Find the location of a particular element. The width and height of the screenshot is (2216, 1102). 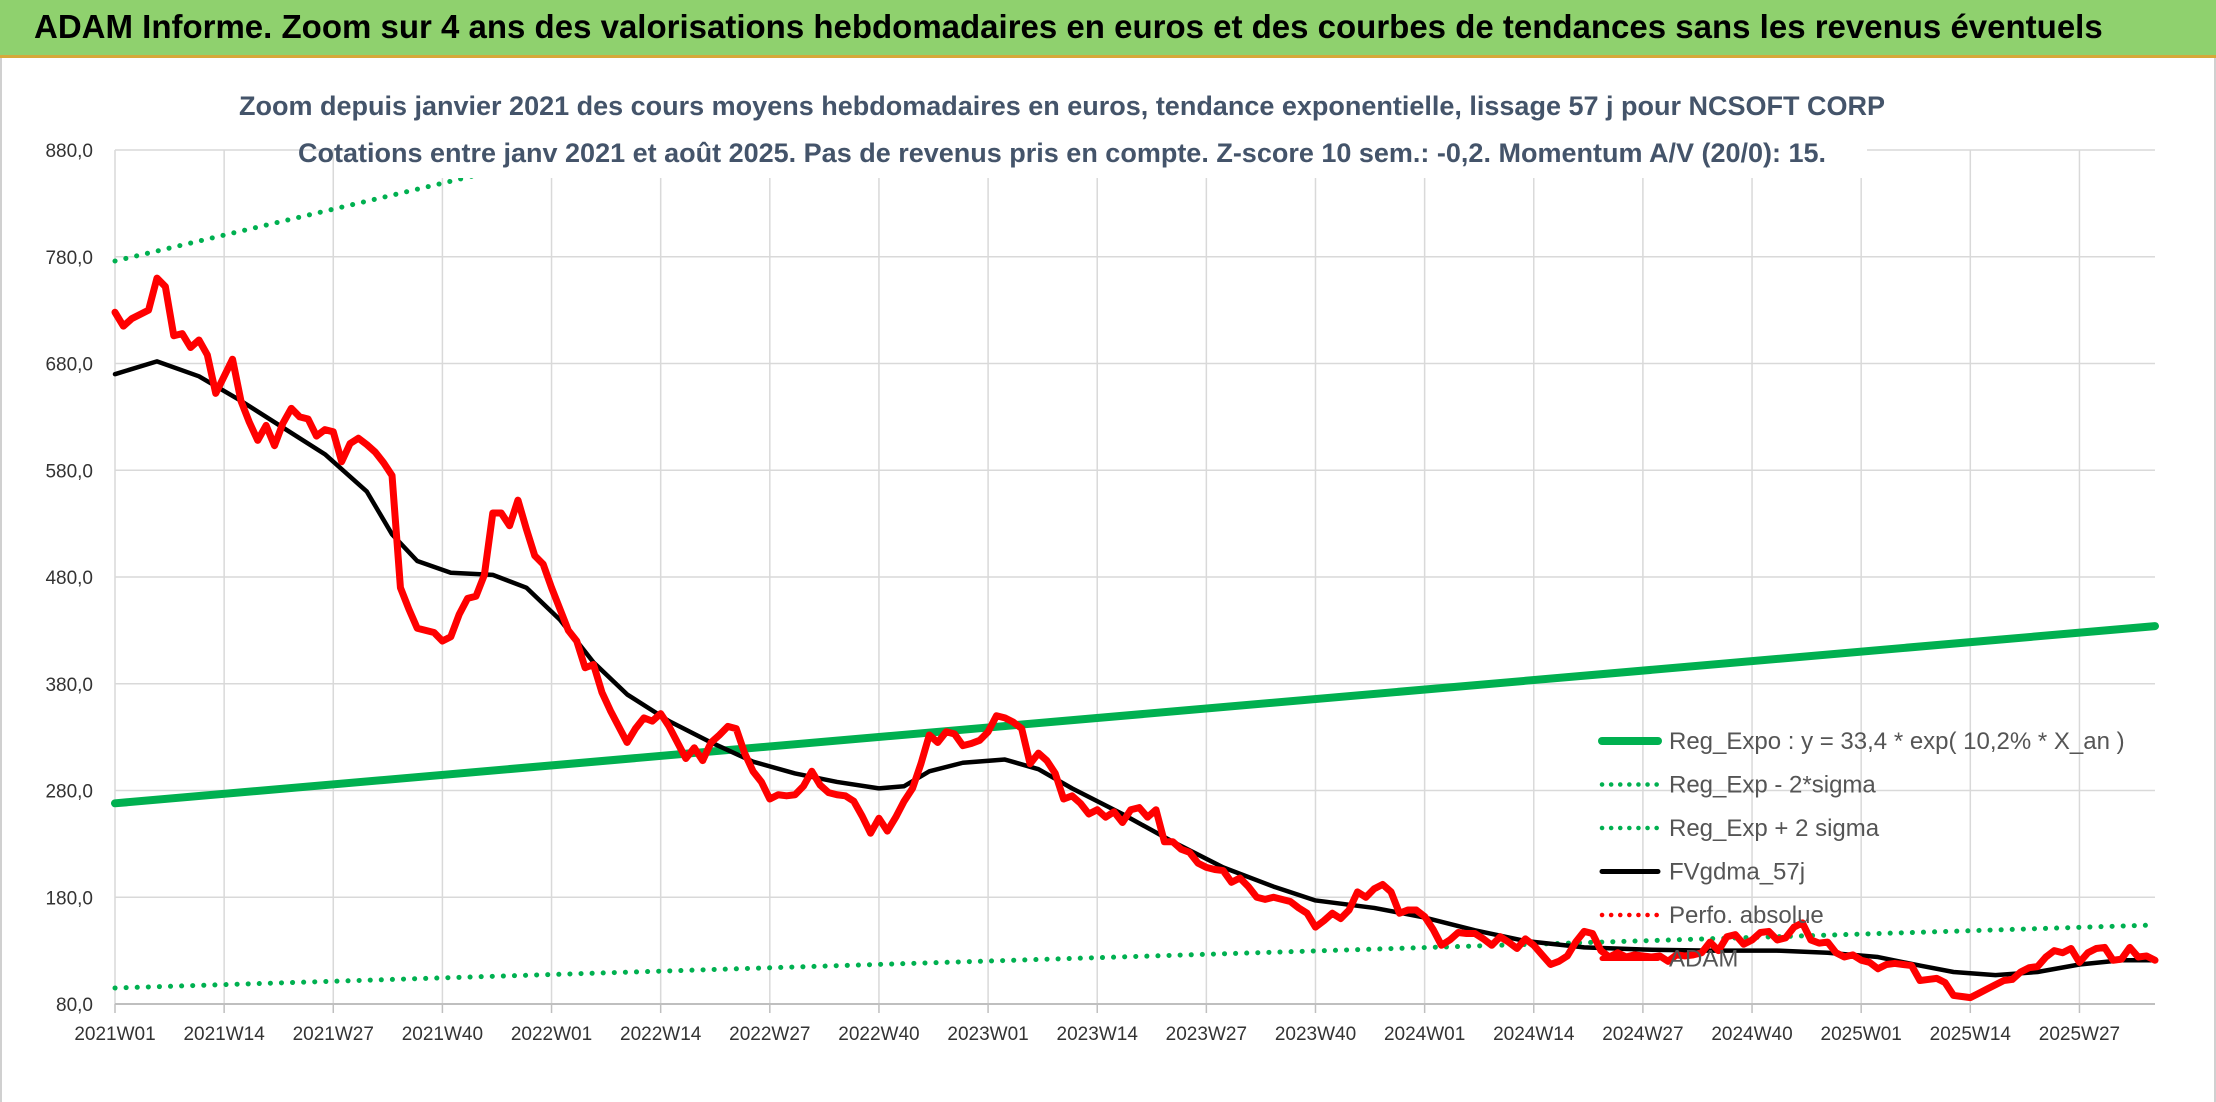

y-tick-label: 580,0 is located at coordinates (69, 471).